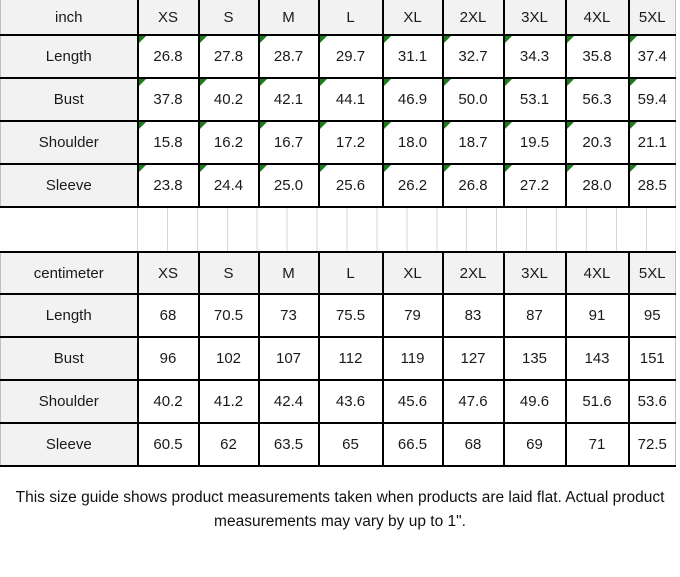  I want to click on measurement-value: 46.9, so click(412, 99).